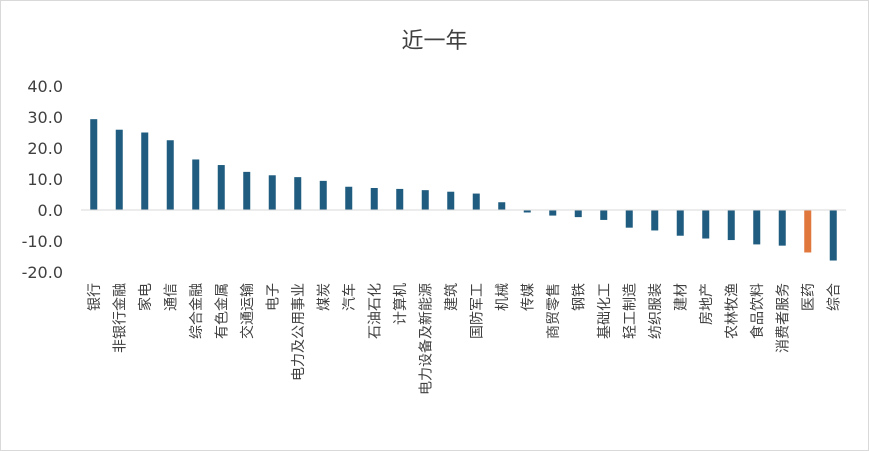 The image size is (869, 451). I want to click on y-tick-label: 0.0, so click(50, 210).